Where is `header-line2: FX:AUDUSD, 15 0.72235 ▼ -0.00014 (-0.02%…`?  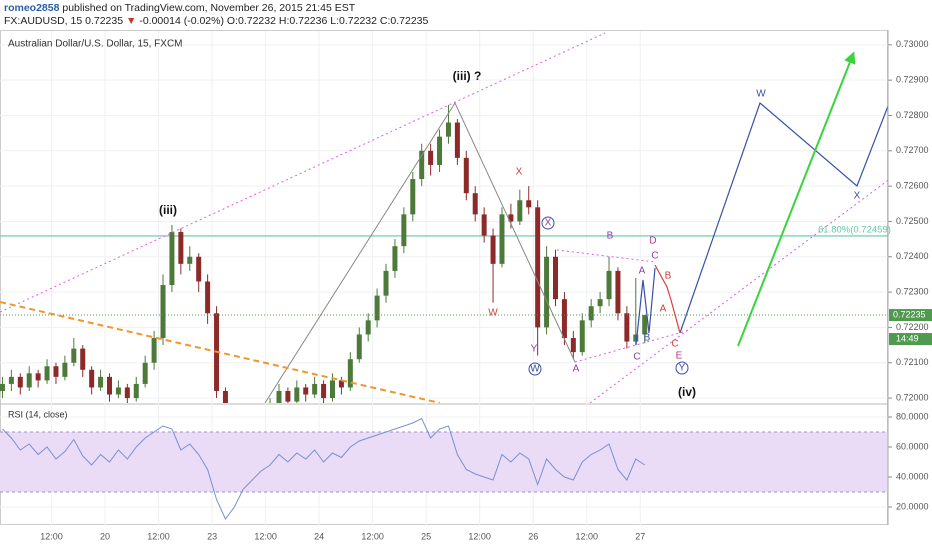 header-line2: FX:AUDUSD, 15 0.72235 ▼ -0.00014 (-0.02%… is located at coordinates (216, 21).